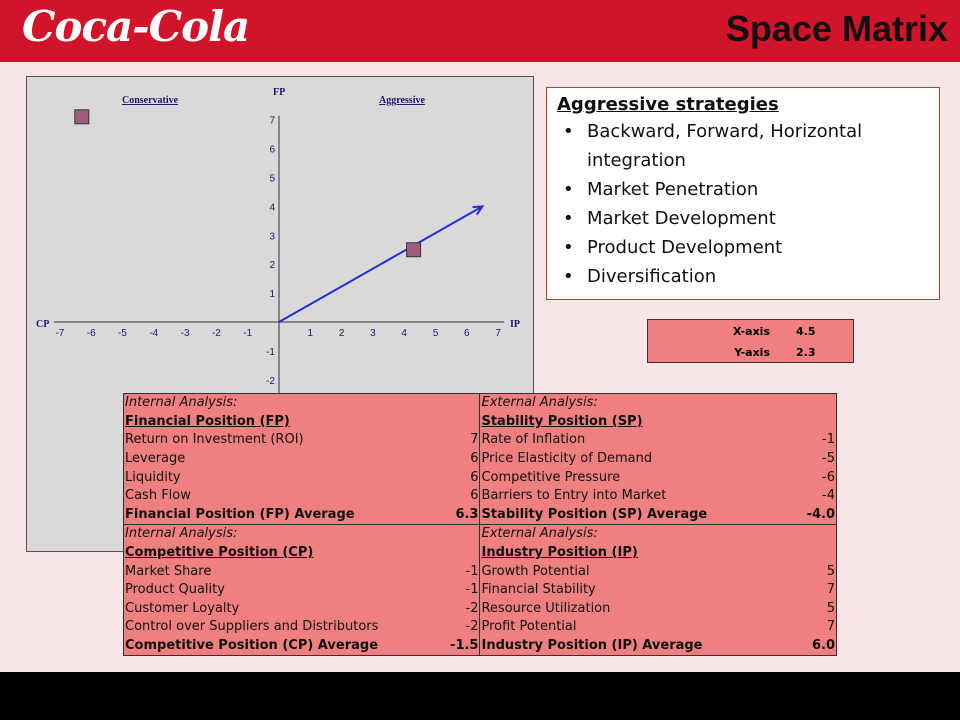  Describe the element at coordinates (342, 333) in the screenshot. I see `x-tick-label: 2` at that location.